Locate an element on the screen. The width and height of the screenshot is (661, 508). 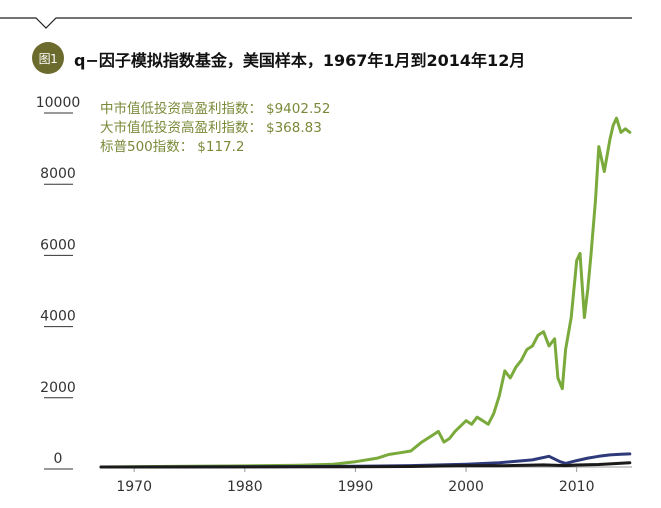
legend-value: $368.83 is located at coordinates (294, 128).